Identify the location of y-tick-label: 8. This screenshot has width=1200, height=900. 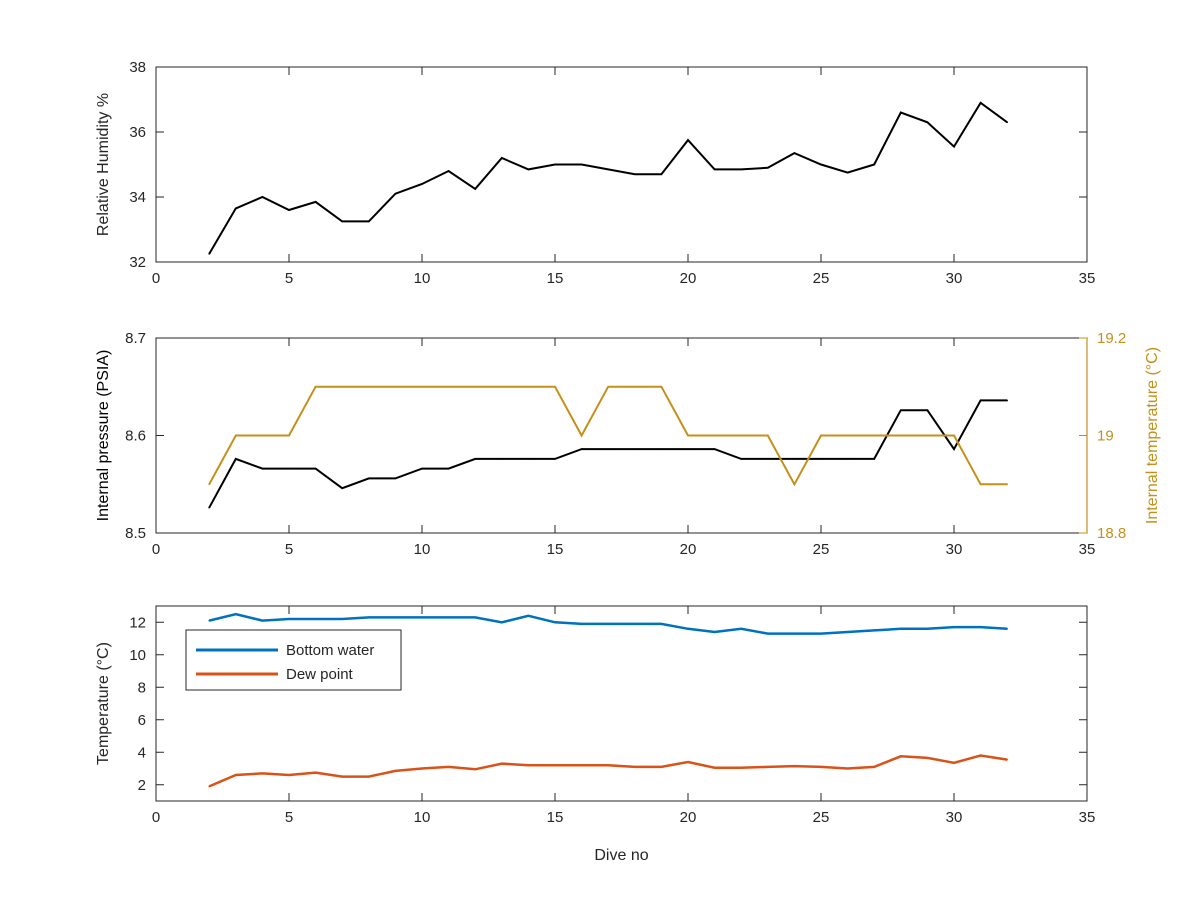
(142, 687).